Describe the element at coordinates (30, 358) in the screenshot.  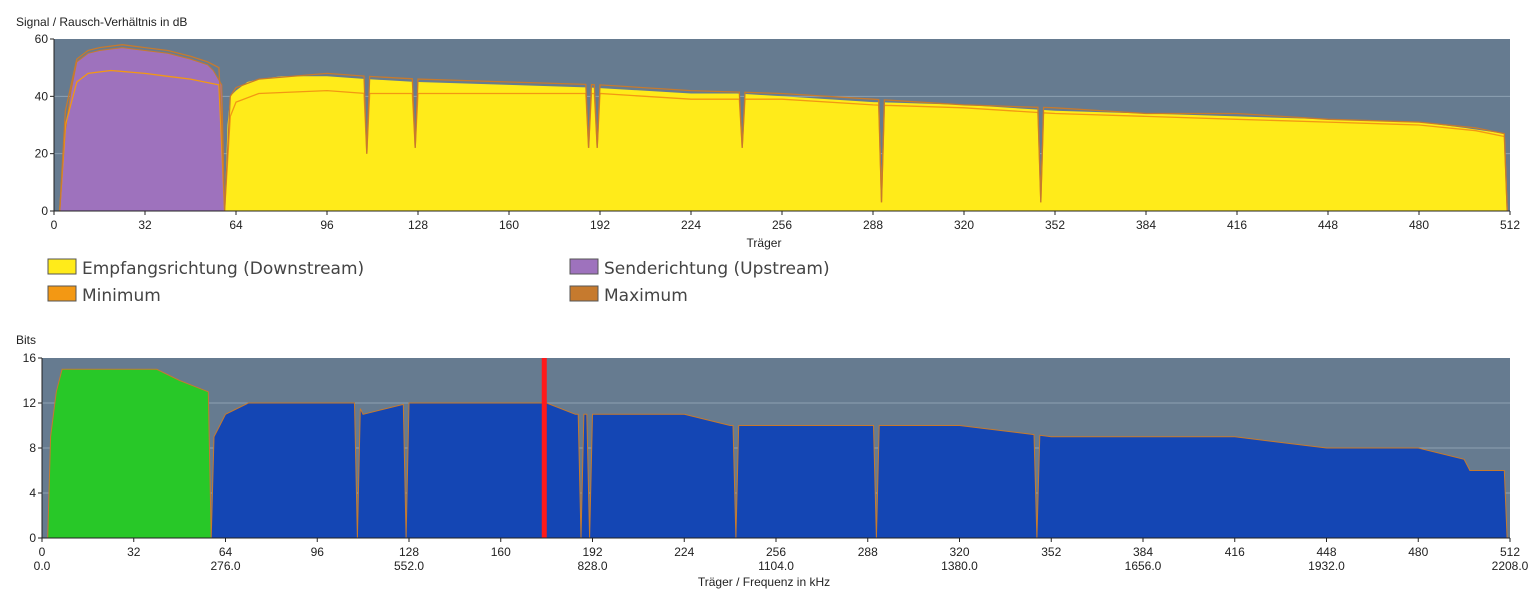
I see `y-tick-label: 16` at that location.